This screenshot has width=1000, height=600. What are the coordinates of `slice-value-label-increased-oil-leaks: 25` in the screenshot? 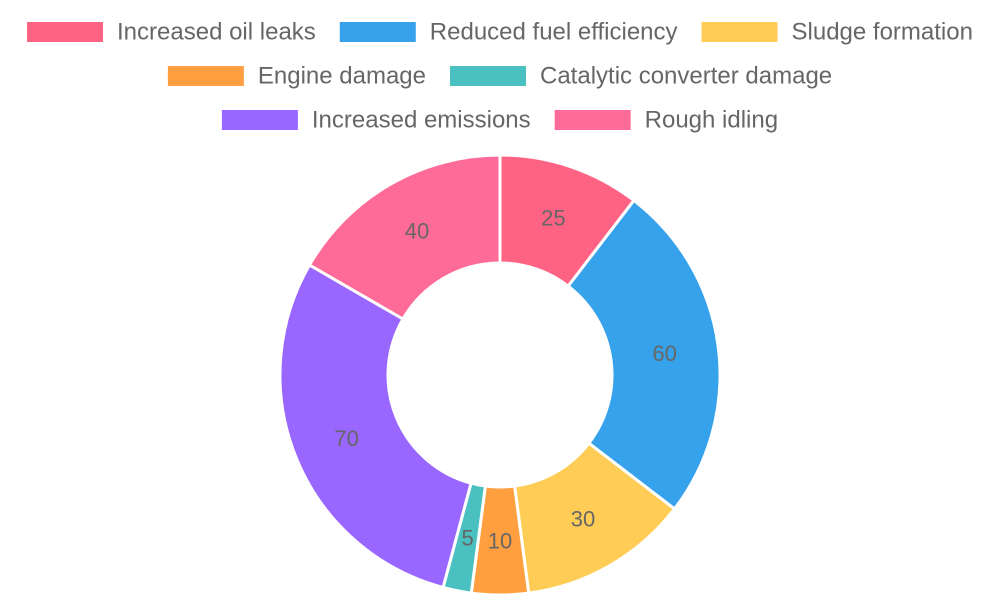 It's located at (553, 217).